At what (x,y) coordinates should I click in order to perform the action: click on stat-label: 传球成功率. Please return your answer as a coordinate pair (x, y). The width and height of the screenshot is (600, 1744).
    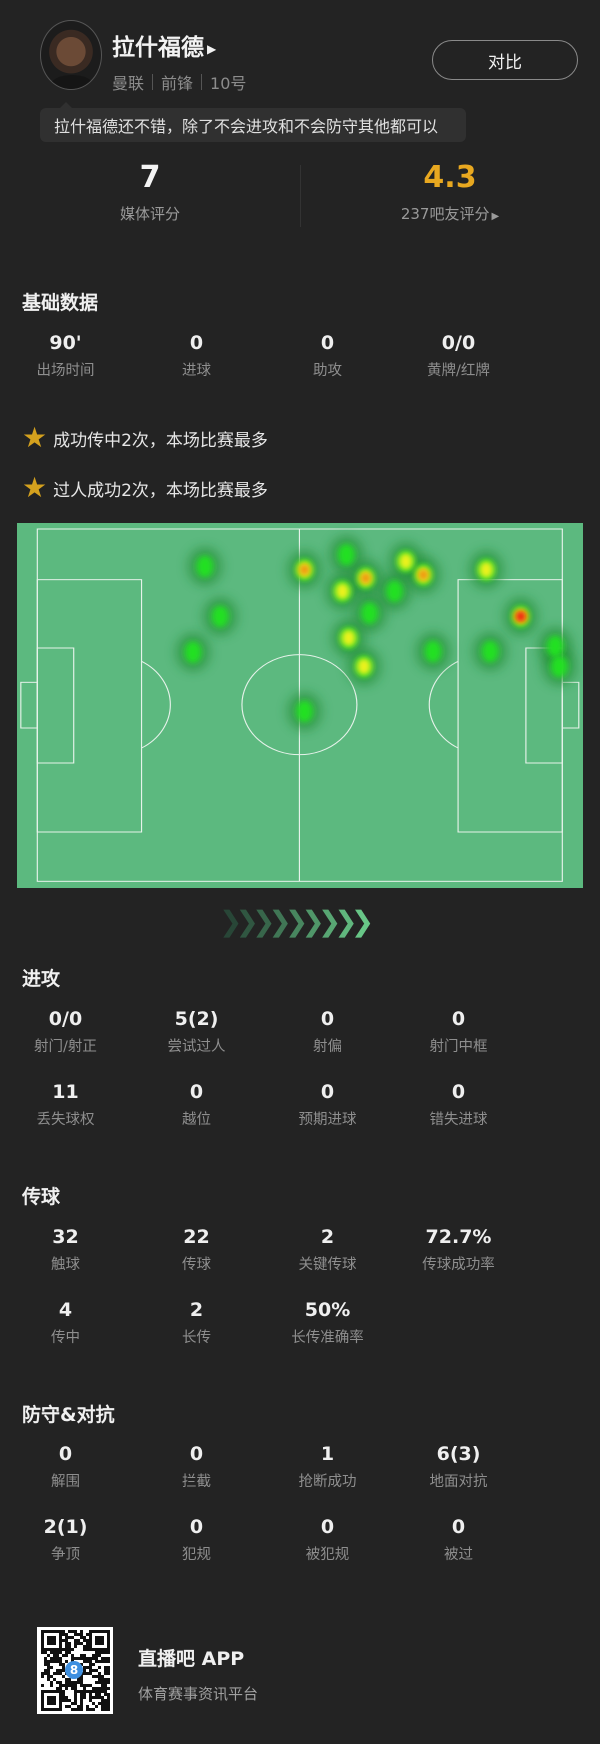
    Looking at the image, I should click on (458, 1265).